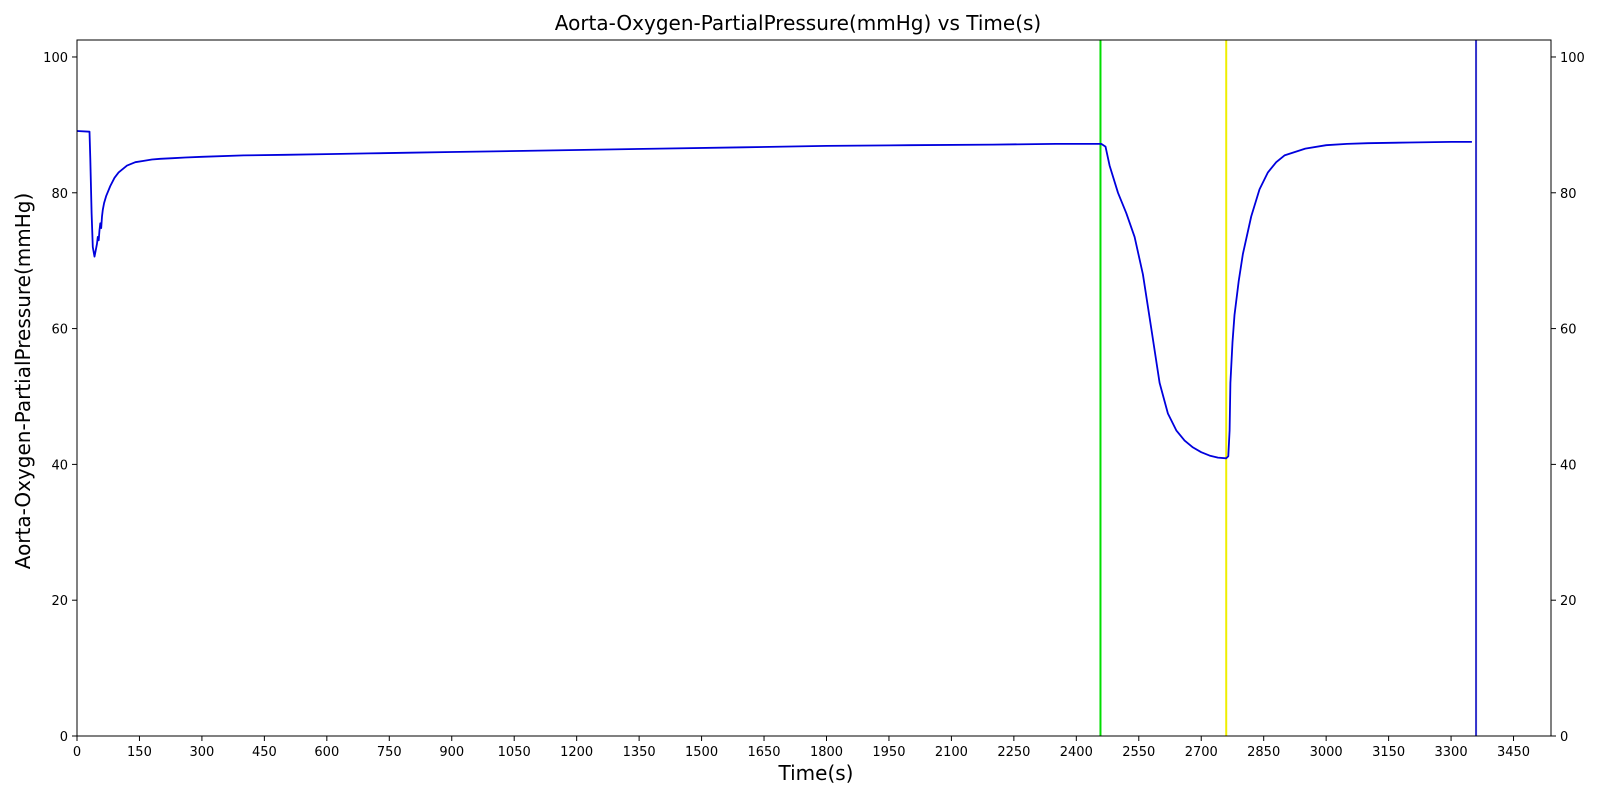 The width and height of the screenshot is (1600, 800). I want to click on x-tick-label: 1350, so click(639, 752).